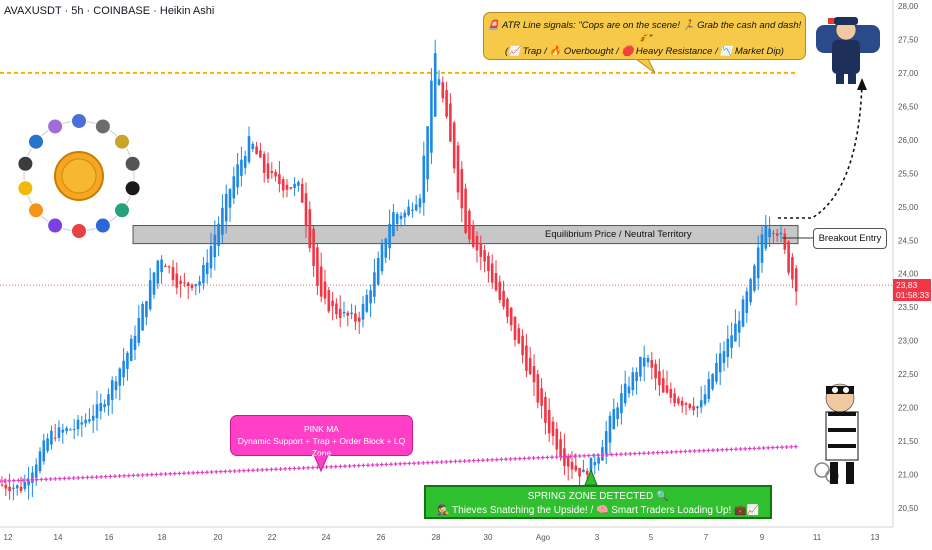  I want to click on y-tick-label: 20,50, so click(908, 508).